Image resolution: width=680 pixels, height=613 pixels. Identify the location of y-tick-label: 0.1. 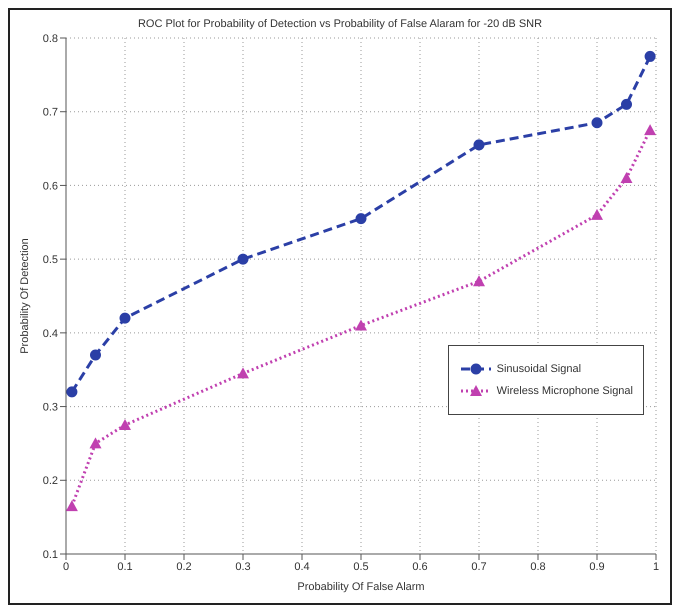
(50, 554).